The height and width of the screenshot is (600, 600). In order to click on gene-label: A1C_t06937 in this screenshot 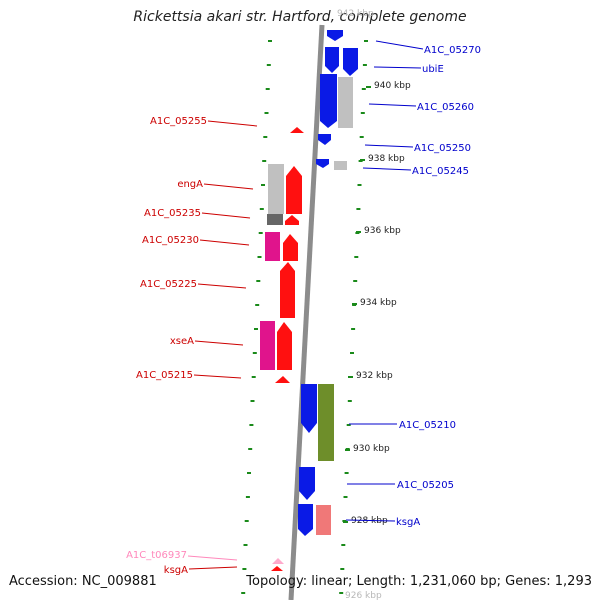, I will do `click(156, 555)`.